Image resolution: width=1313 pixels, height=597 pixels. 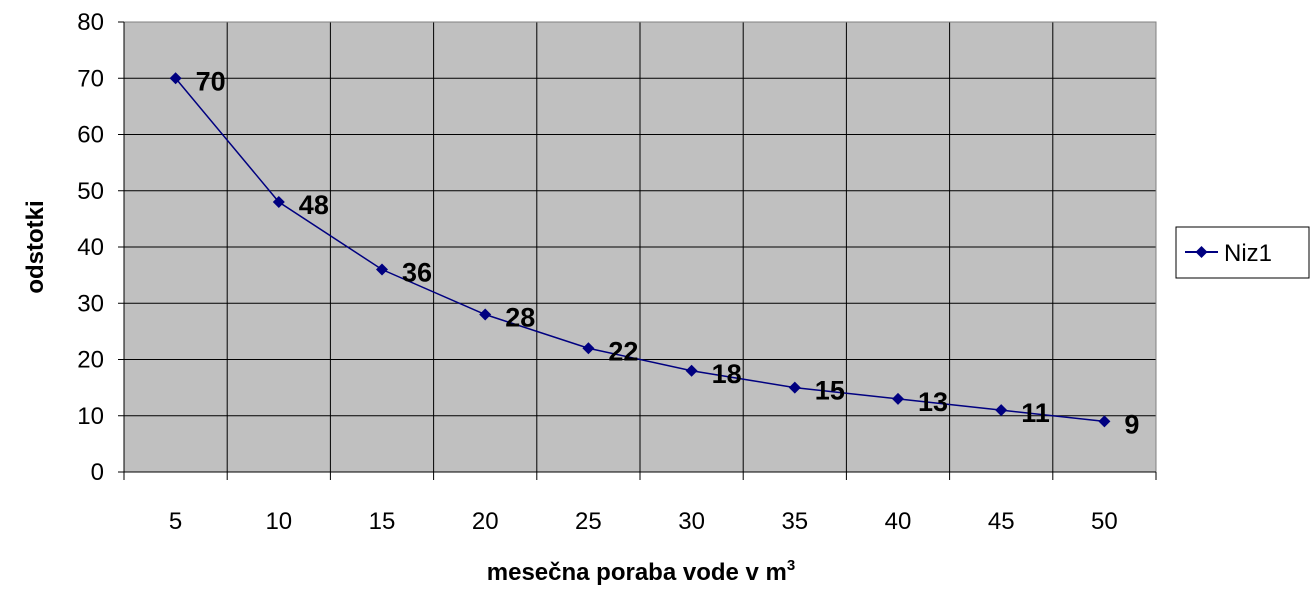 I want to click on data-label: 9, so click(x=1131, y=424).